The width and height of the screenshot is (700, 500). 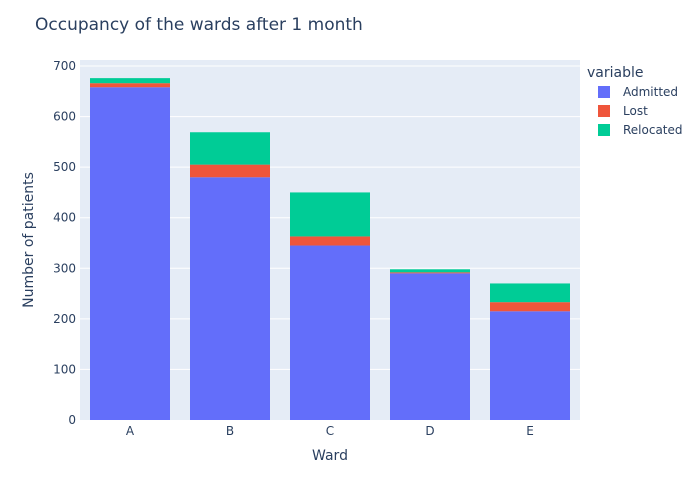 What do you see at coordinates (230, 298) in the screenshot?
I see `bar-admitted-b` at bounding box center [230, 298].